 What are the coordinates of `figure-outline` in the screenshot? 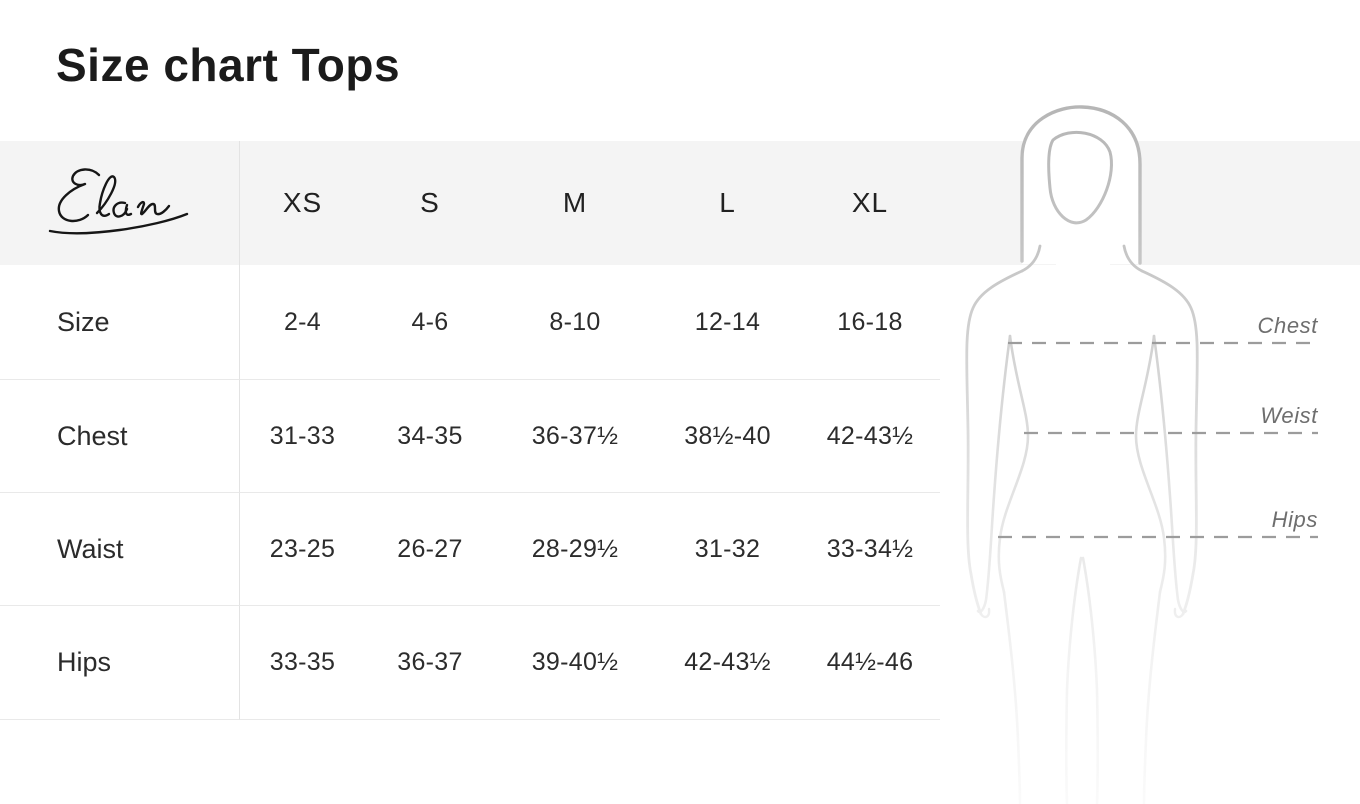 It's located at (1082, 454).